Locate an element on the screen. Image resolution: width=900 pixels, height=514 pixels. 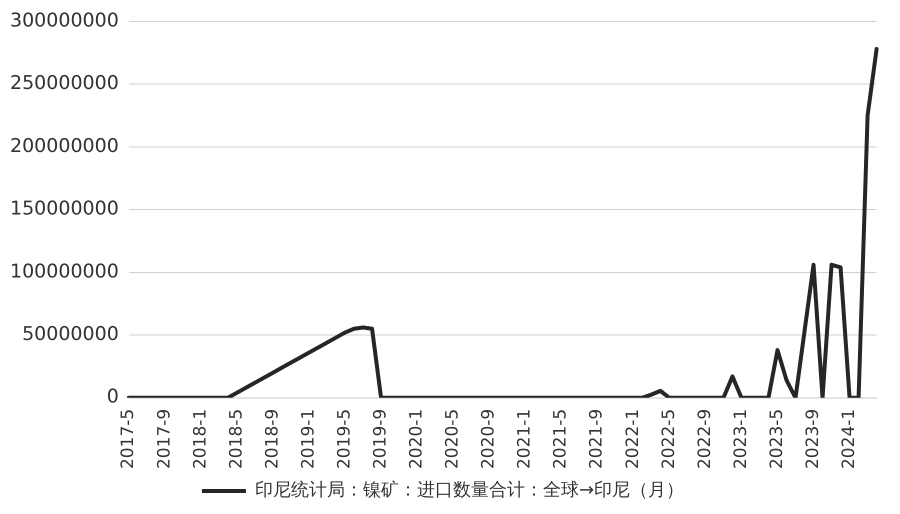
x-tick-label: 2023-5 is located at coordinates (776, 439).